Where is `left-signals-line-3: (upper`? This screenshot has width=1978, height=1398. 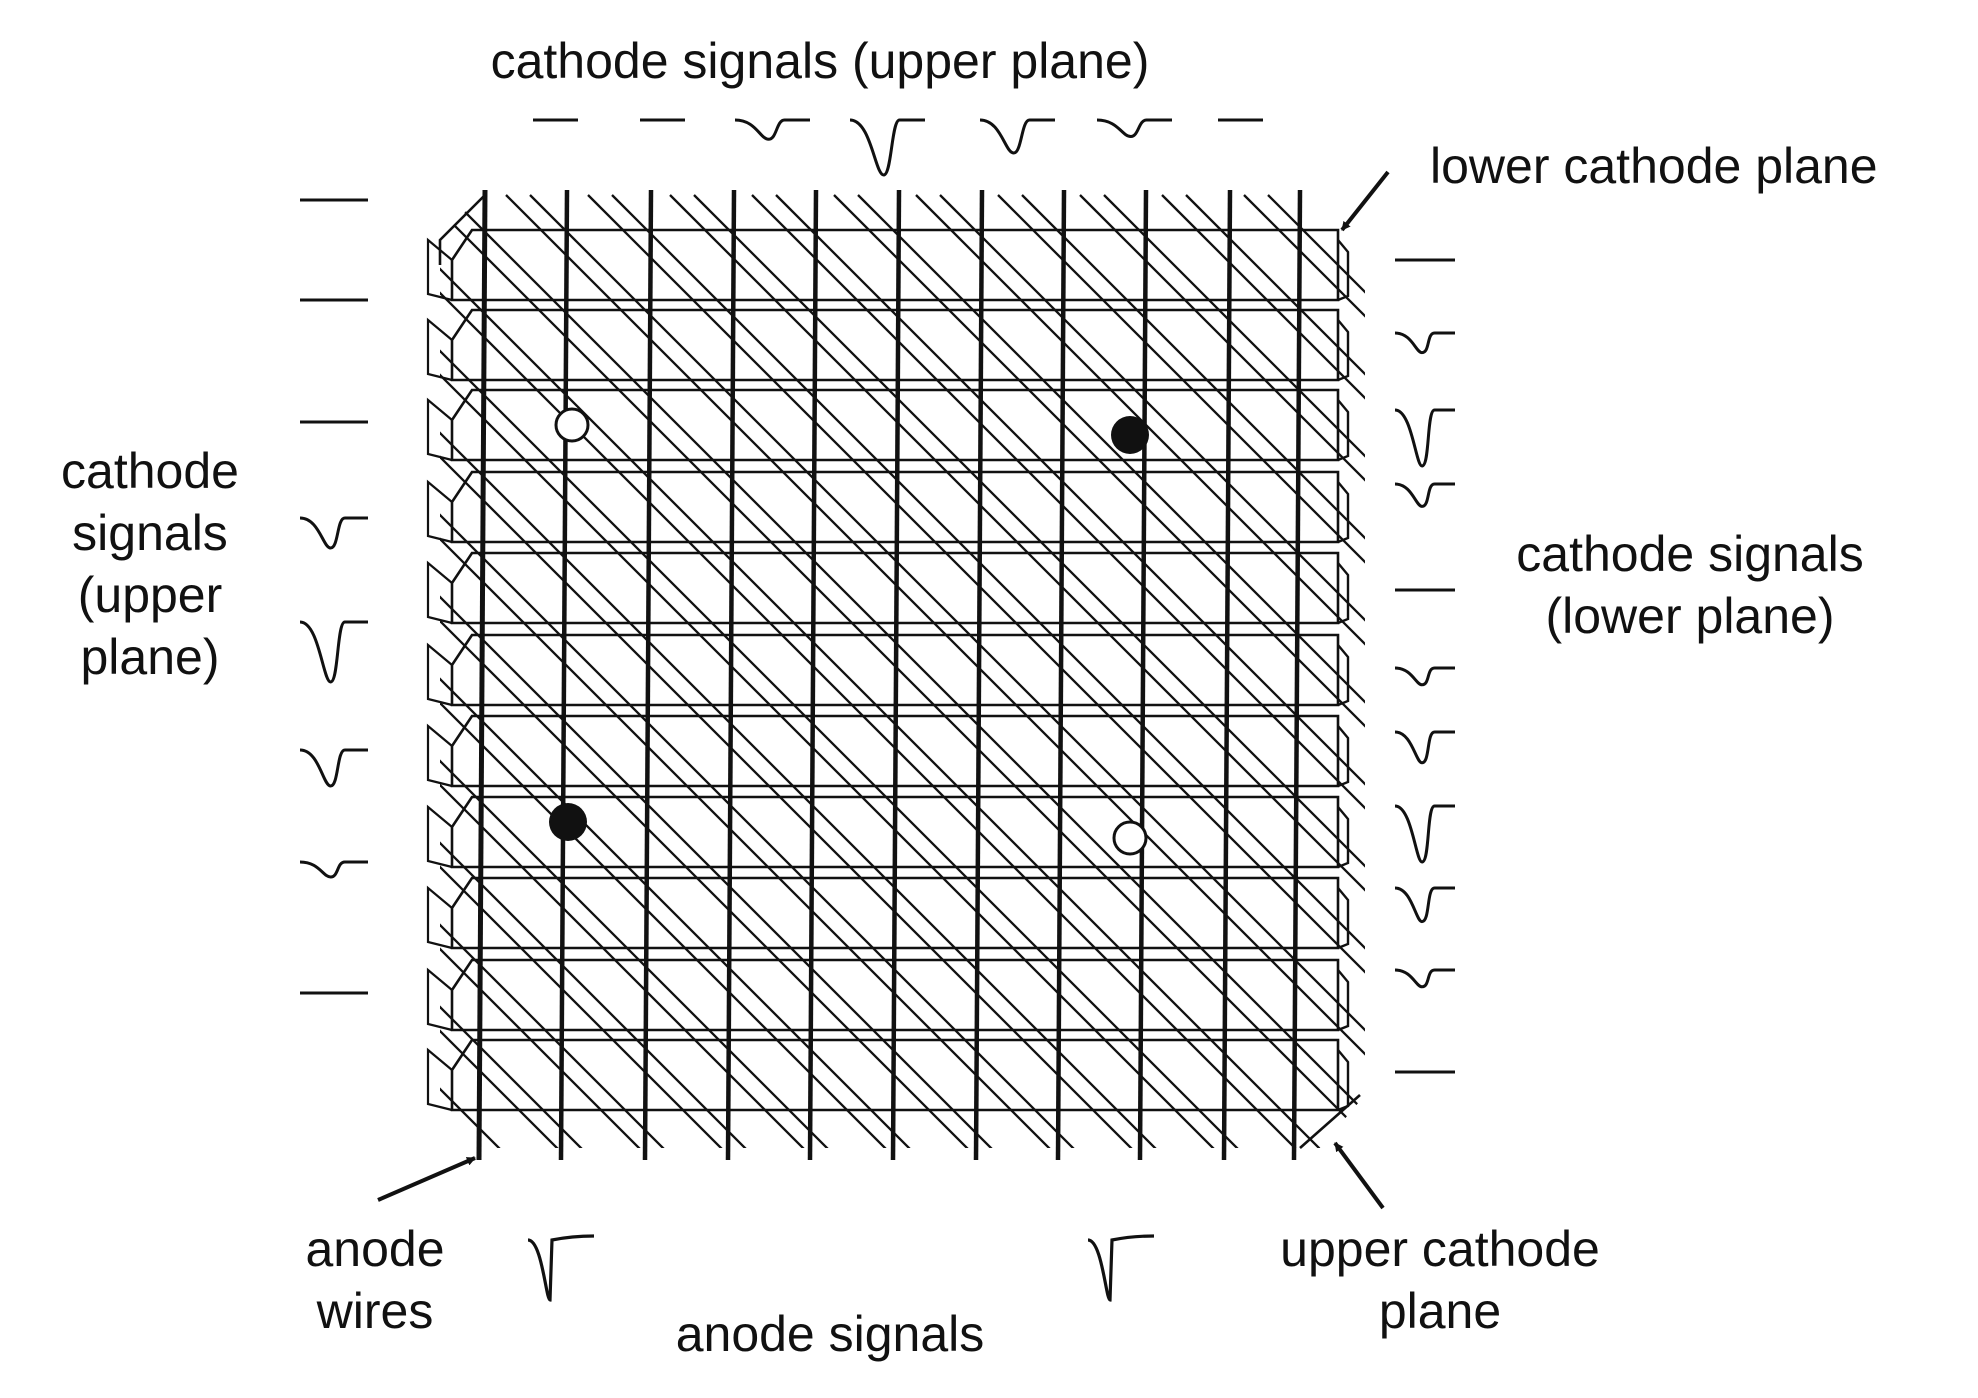
left-signals-line-3: (upper is located at coordinates (150, 595).